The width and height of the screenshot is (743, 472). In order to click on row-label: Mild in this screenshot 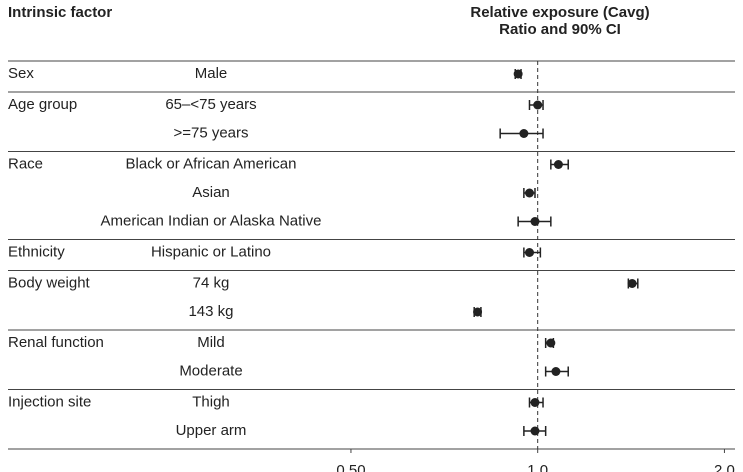, I will do `click(211, 342)`.